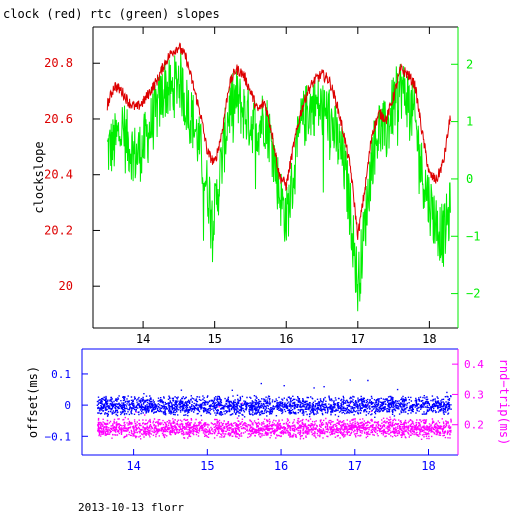  What do you see at coordinates (429, 339) in the screenshot?
I see `top-x-tick-label: 18` at bounding box center [429, 339].